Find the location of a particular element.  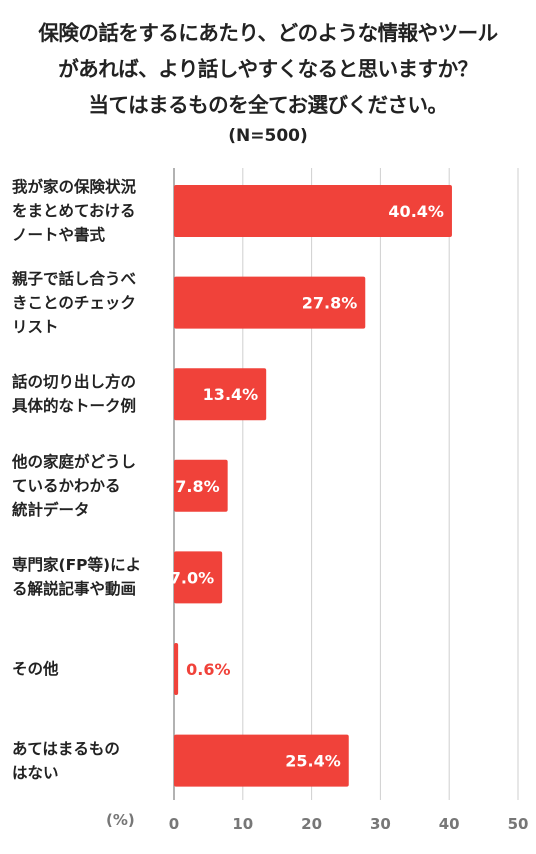

category-label-line: 話の切り出し方の is located at coordinates (74, 382).